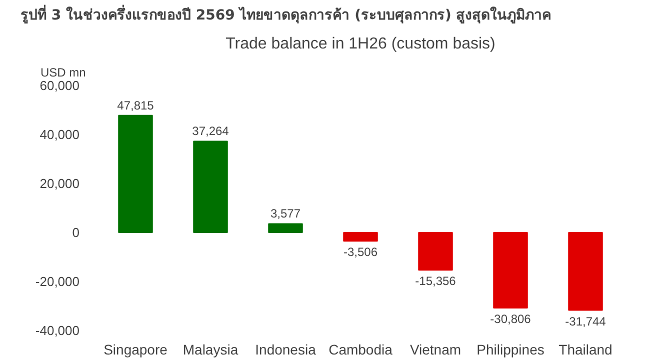 The height and width of the screenshot is (360, 650). What do you see at coordinates (585, 321) in the screenshot?
I see `data-label: -31,744` at bounding box center [585, 321].